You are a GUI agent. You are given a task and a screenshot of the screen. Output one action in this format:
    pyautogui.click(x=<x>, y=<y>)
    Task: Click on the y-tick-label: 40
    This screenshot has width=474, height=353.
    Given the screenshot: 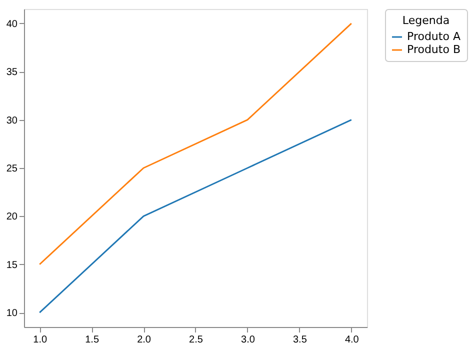 What is the action you would take?
    pyautogui.click(x=12, y=24)
    